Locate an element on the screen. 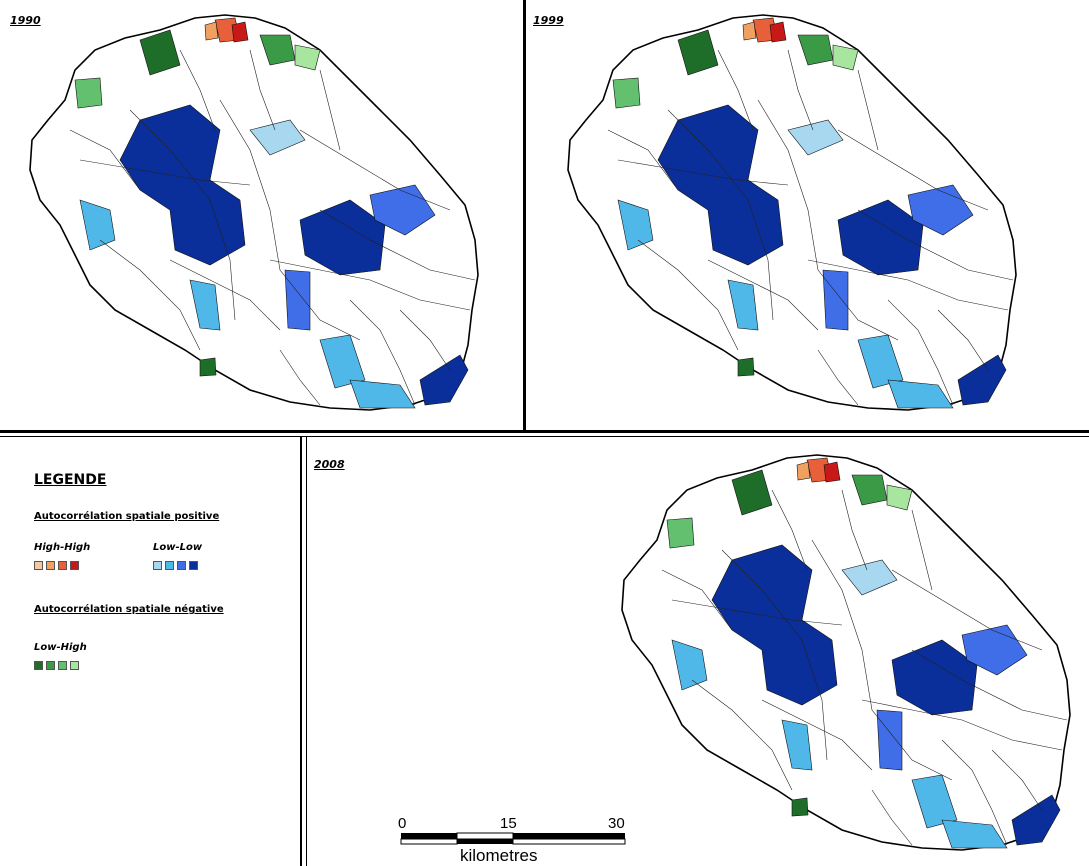 The image size is (1089, 866). vertical-divider-bottom is located at coordinates (301, 651).